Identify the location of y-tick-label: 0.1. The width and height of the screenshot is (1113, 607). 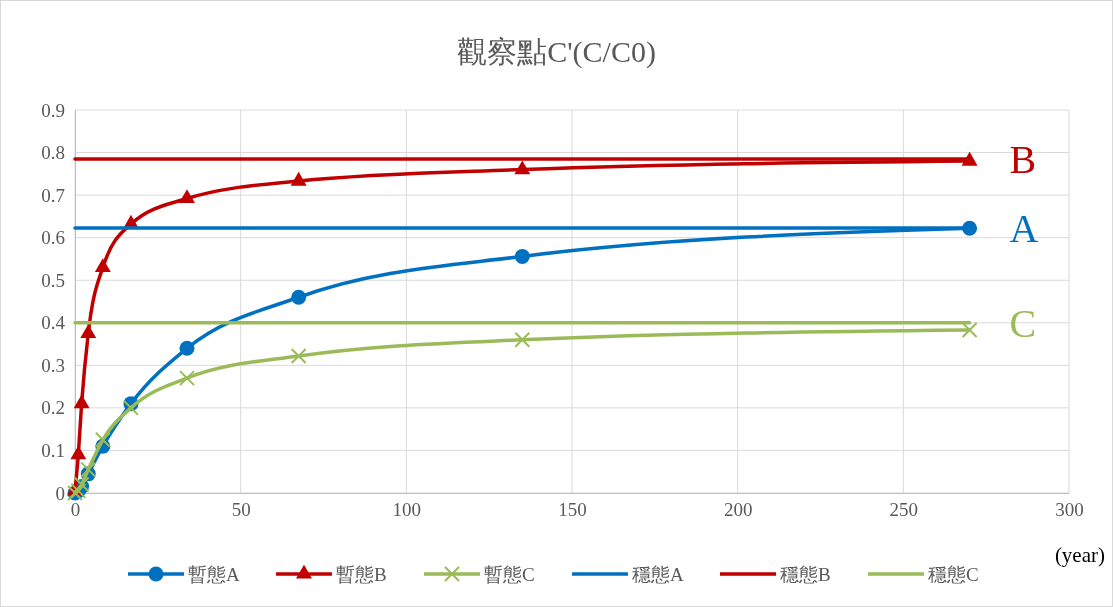
(53, 451).